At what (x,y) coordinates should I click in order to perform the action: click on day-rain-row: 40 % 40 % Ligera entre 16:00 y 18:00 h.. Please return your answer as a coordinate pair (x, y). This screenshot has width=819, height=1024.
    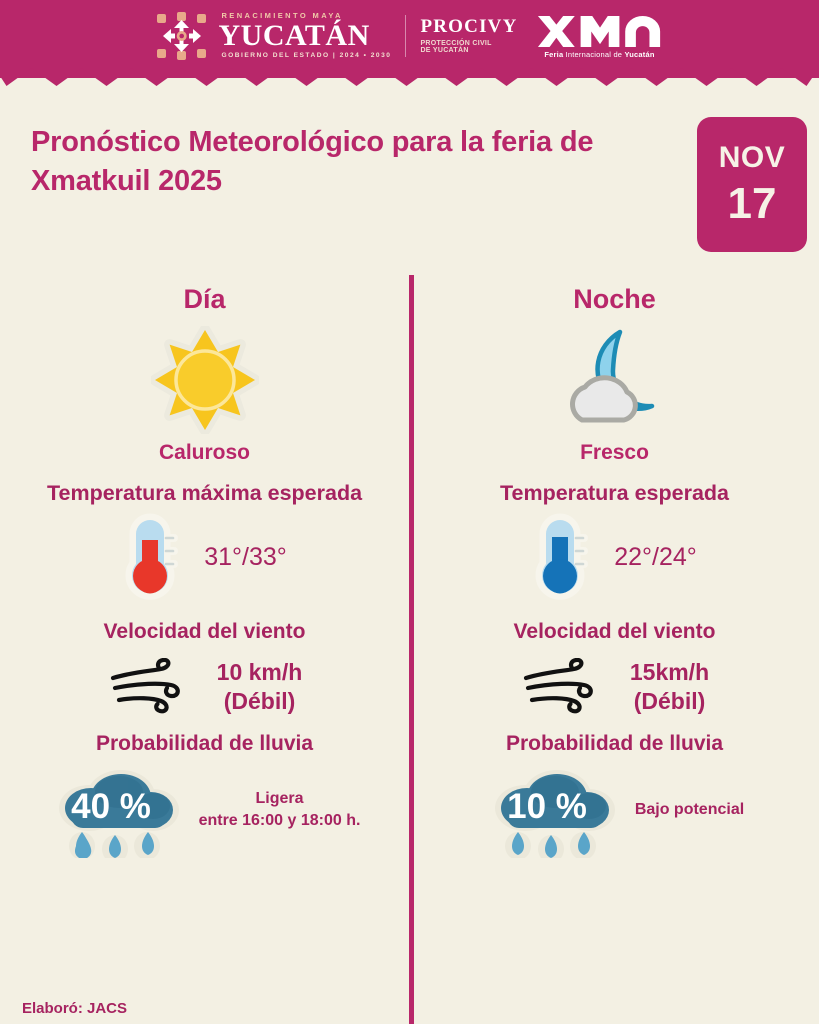
    Looking at the image, I should click on (204, 810).